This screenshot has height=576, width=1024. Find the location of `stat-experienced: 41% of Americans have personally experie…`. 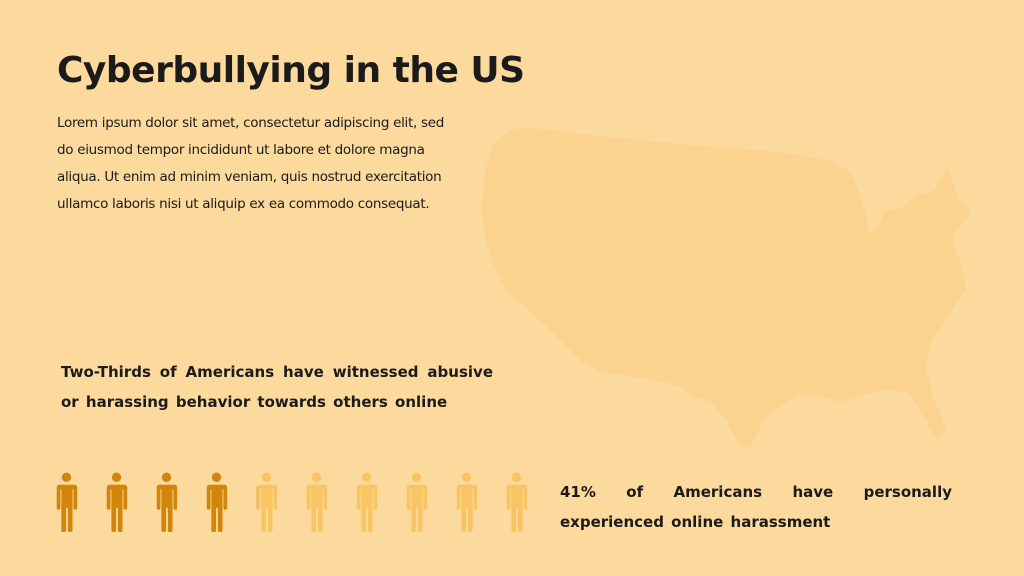

stat-experienced: 41% of Americans have personally experie… is located at coordinates (756, 507).